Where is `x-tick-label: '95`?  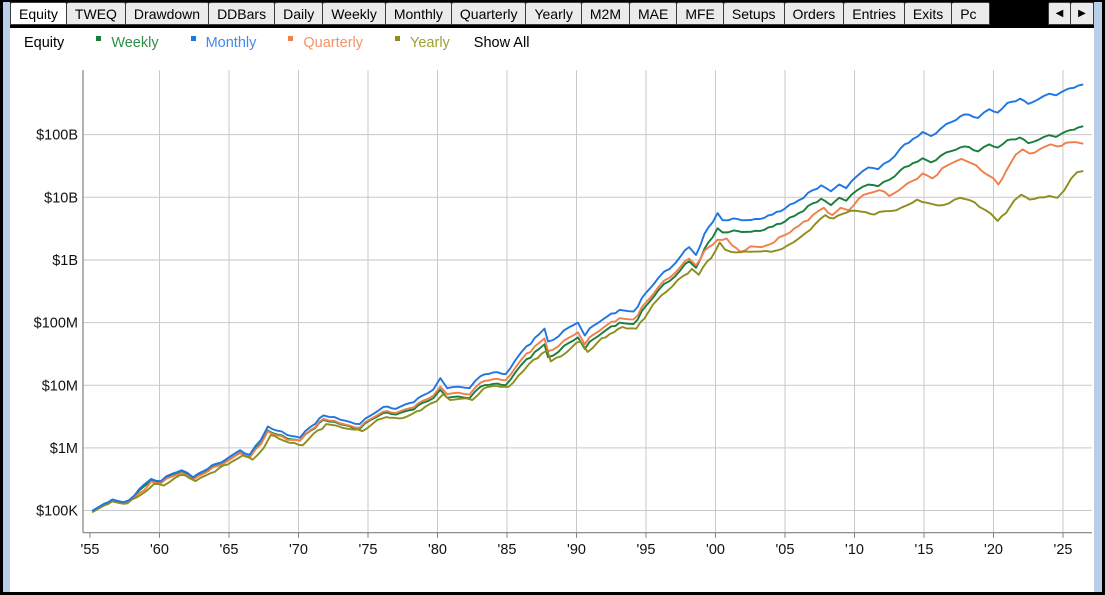
x-tick-label: '95 is located at coordinates (646, 550).